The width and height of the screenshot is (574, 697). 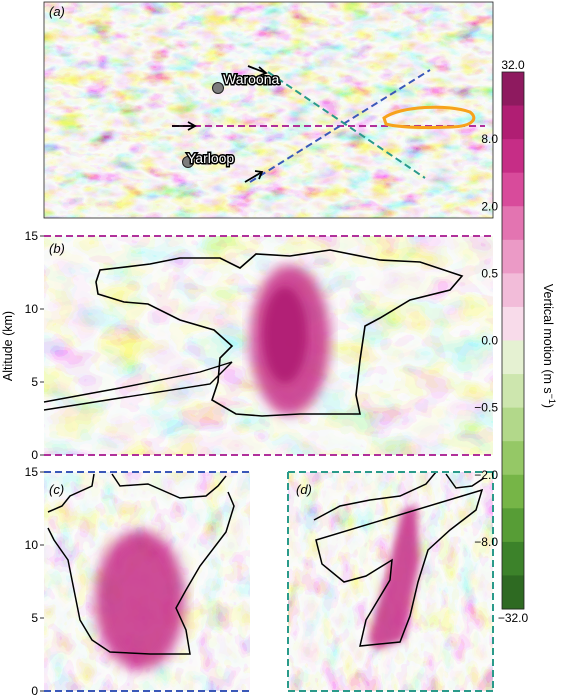 What do you see at coordinates (138, 386) in the screenshot?
I see `panel-b-cloud-base` at bounding box center [138, 386].